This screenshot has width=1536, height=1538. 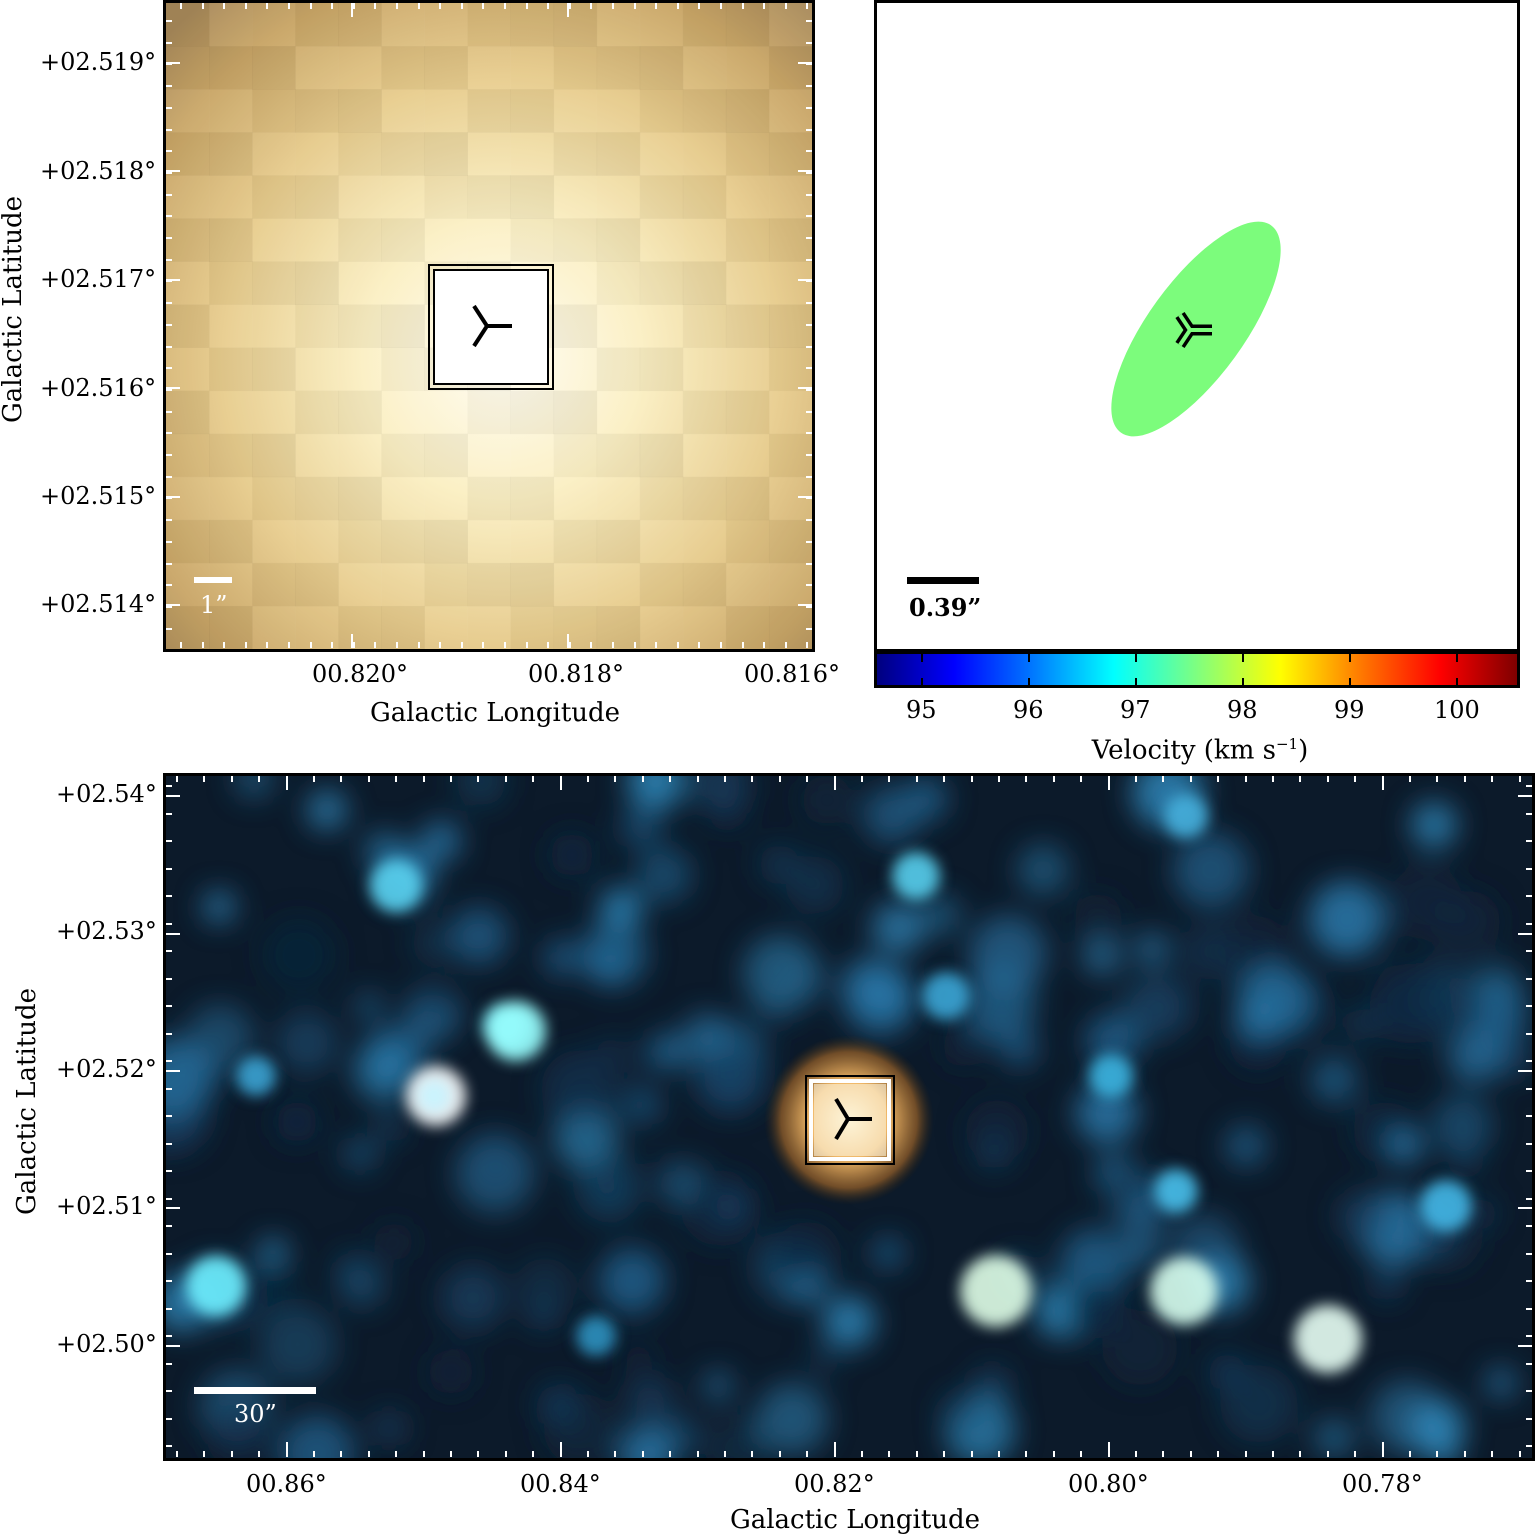 I want to click on velocity-colorbar, so click(x=1197, y=669).